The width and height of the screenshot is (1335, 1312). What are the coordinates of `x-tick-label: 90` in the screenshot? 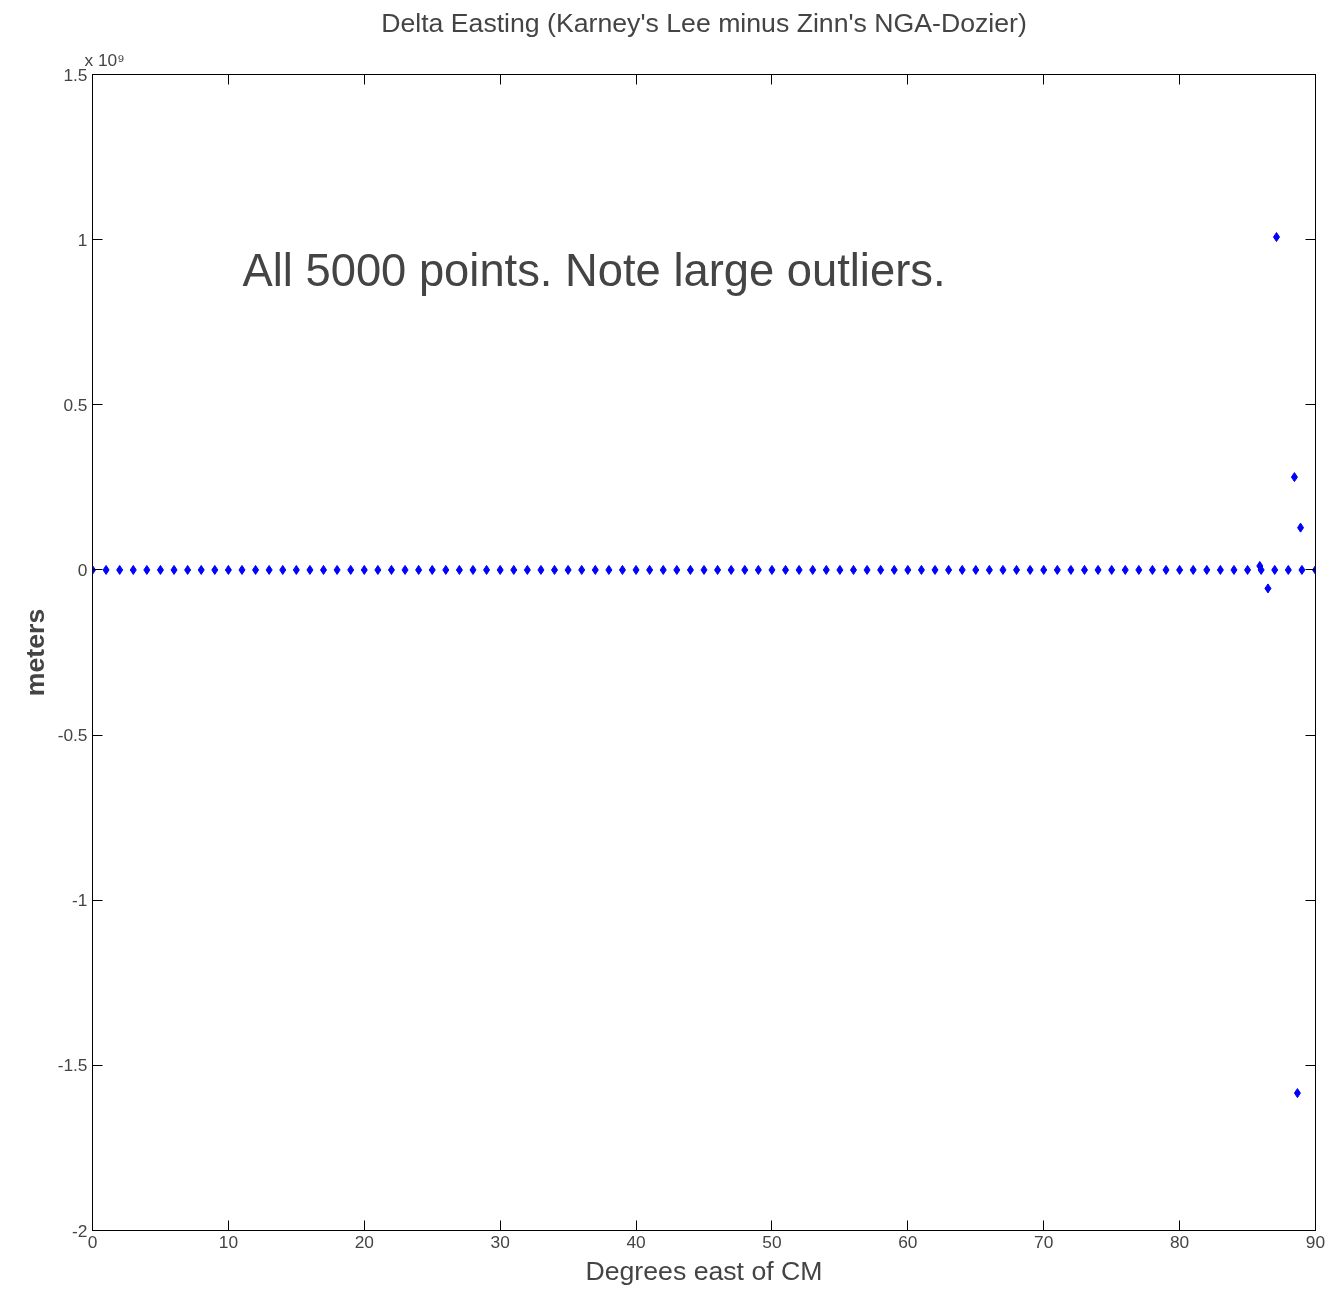 It's located at (1315, 1241).